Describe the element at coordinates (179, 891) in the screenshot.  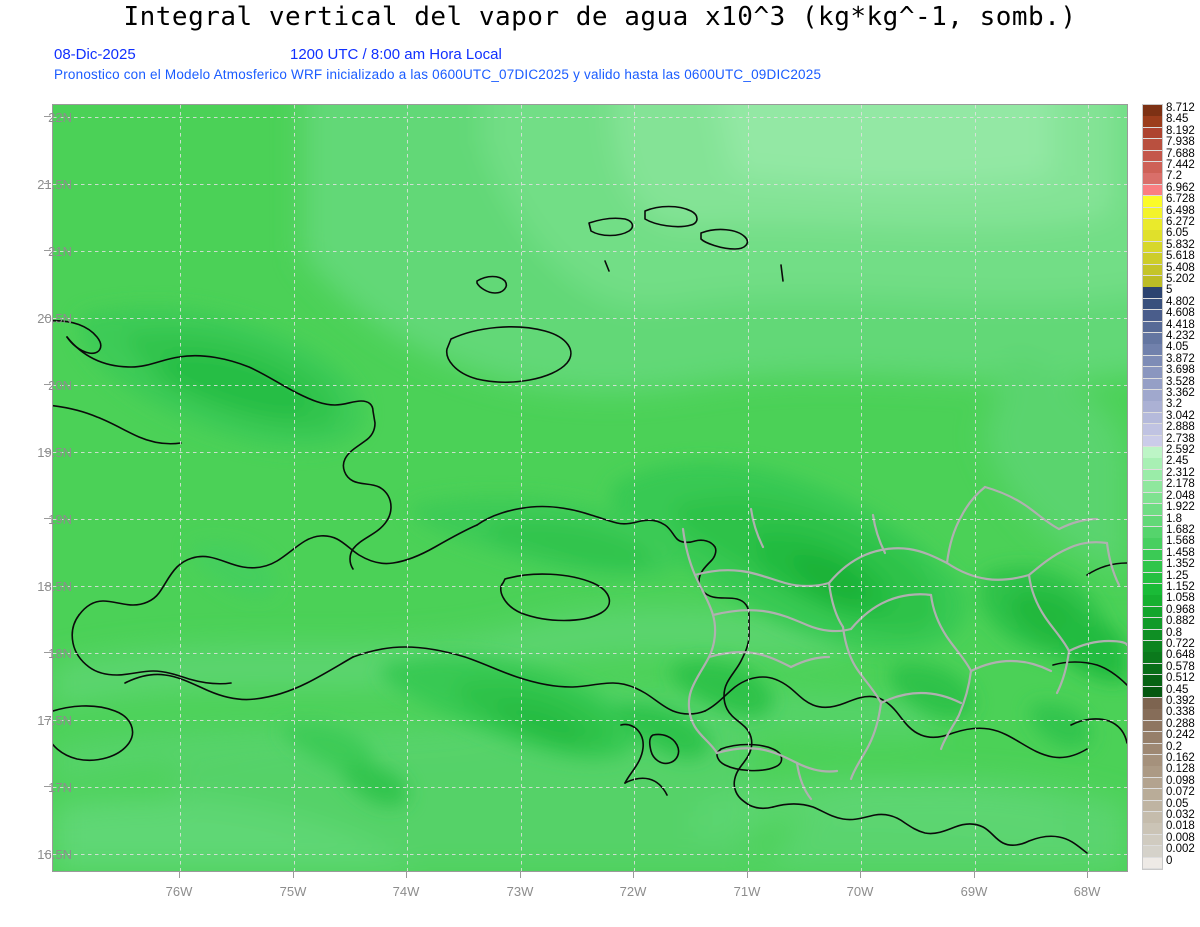
I see `x-axis-label: 76W` at that location.